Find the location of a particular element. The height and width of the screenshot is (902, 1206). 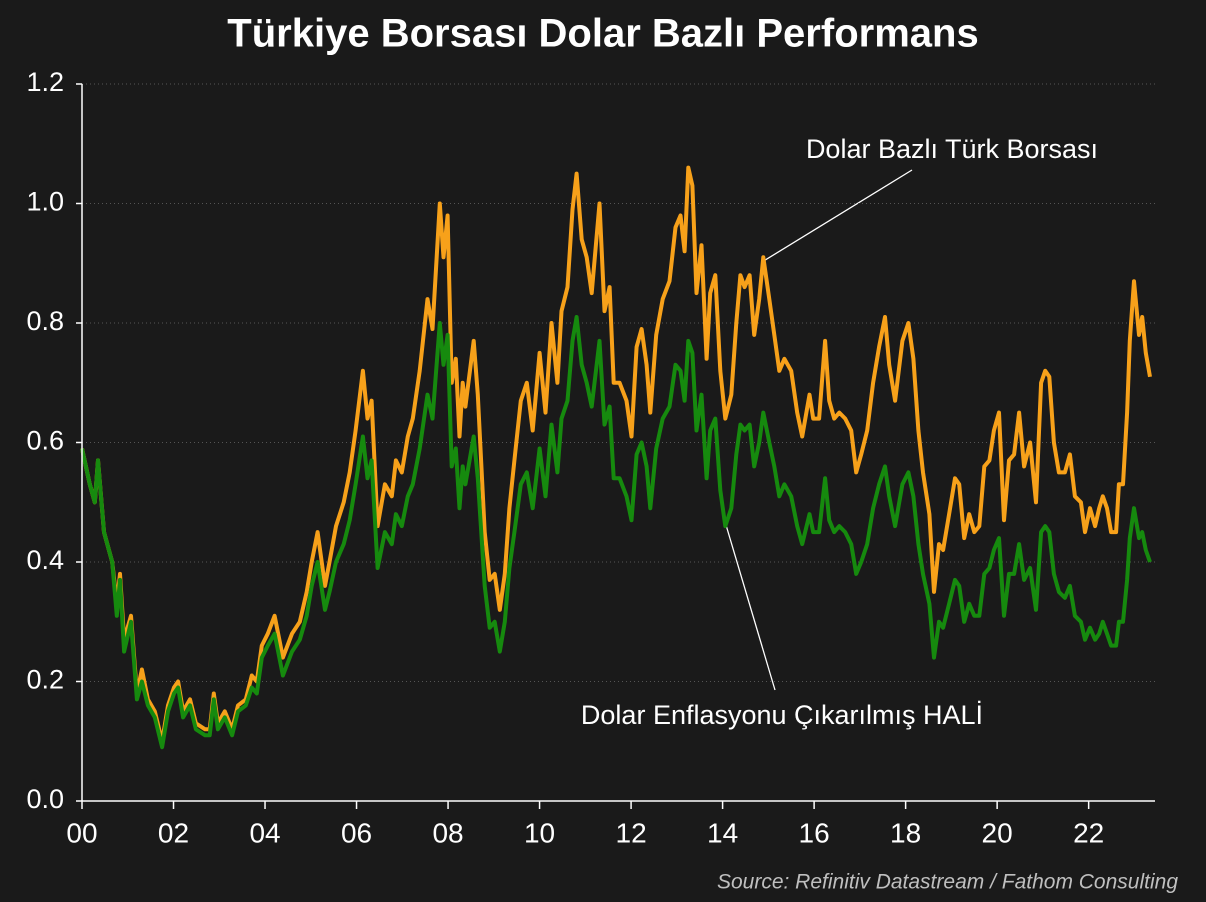

x-tick-label: 04 is located at coordinates (264, 832).